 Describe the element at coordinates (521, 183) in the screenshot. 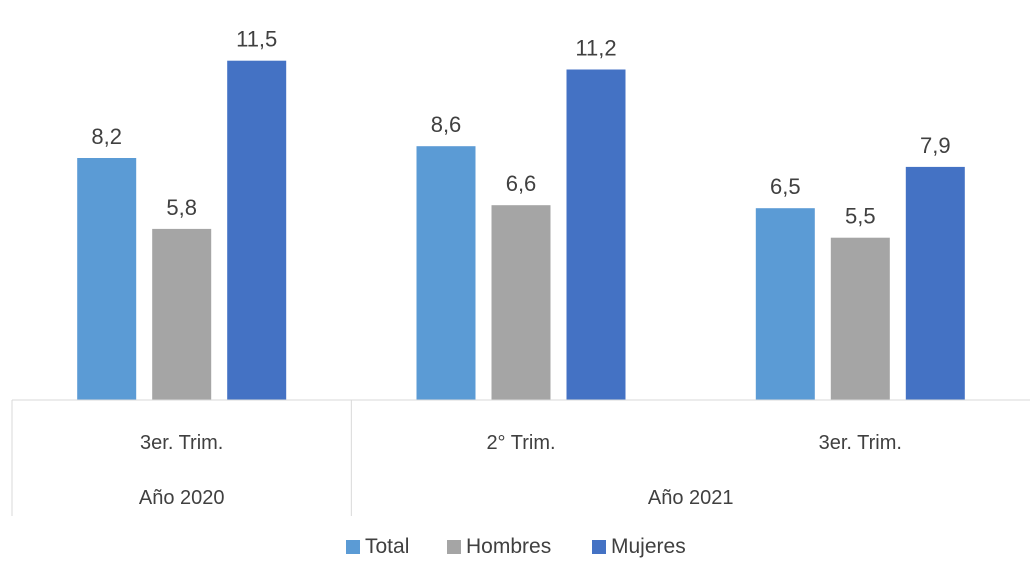

I see `data-label-hombres-1: 6,6` at that location.